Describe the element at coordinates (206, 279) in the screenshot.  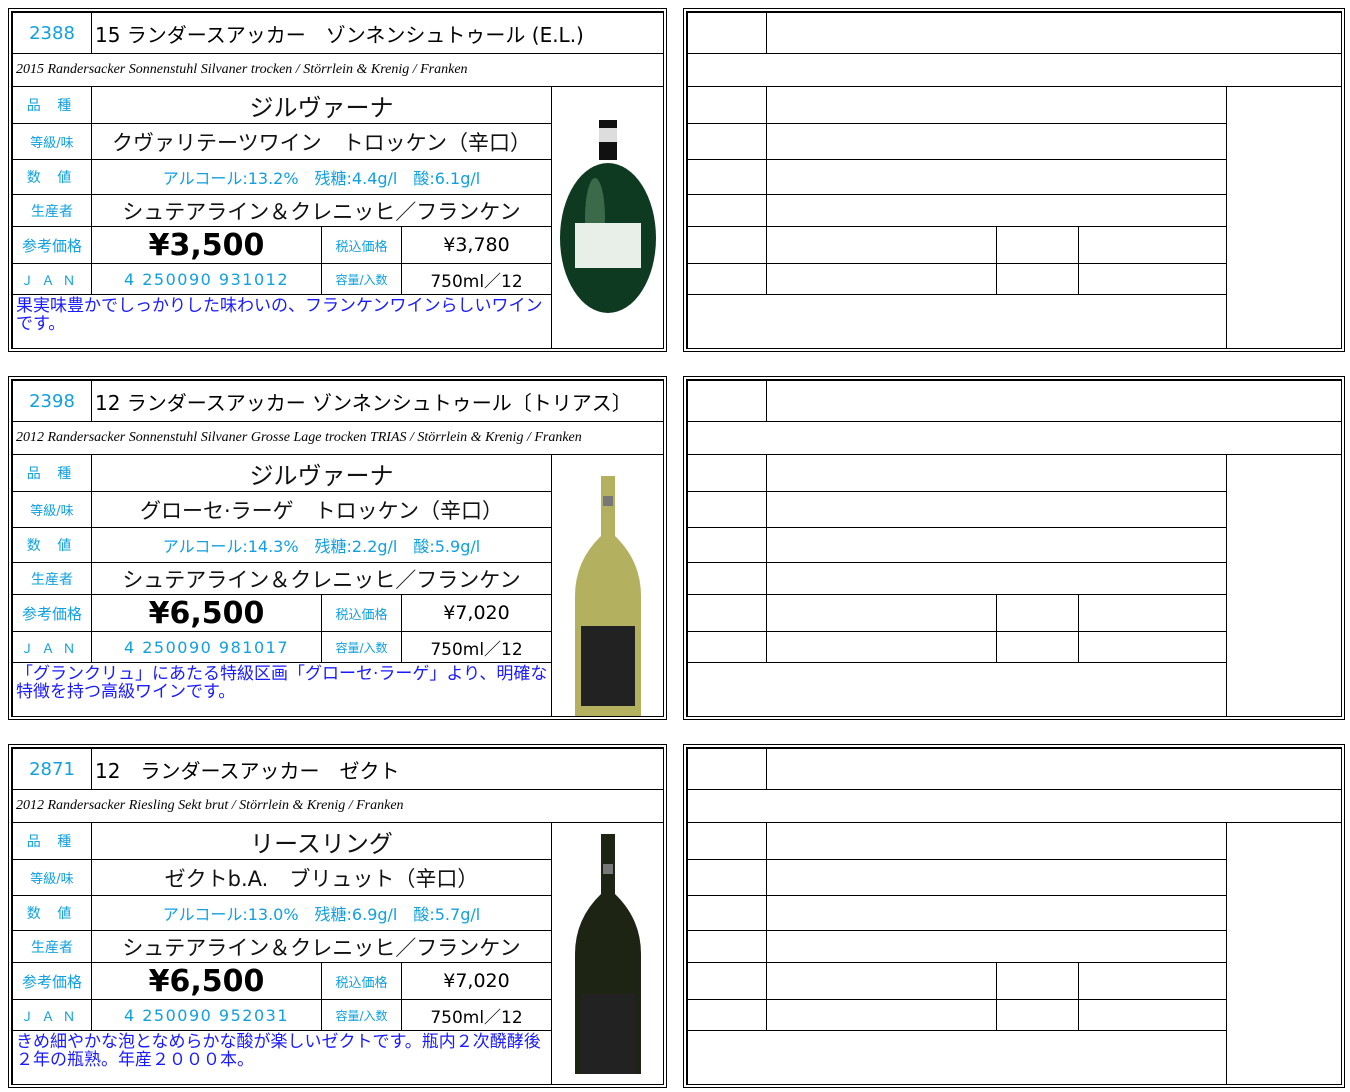
I see `jan: 4 250090 931012` at that location.